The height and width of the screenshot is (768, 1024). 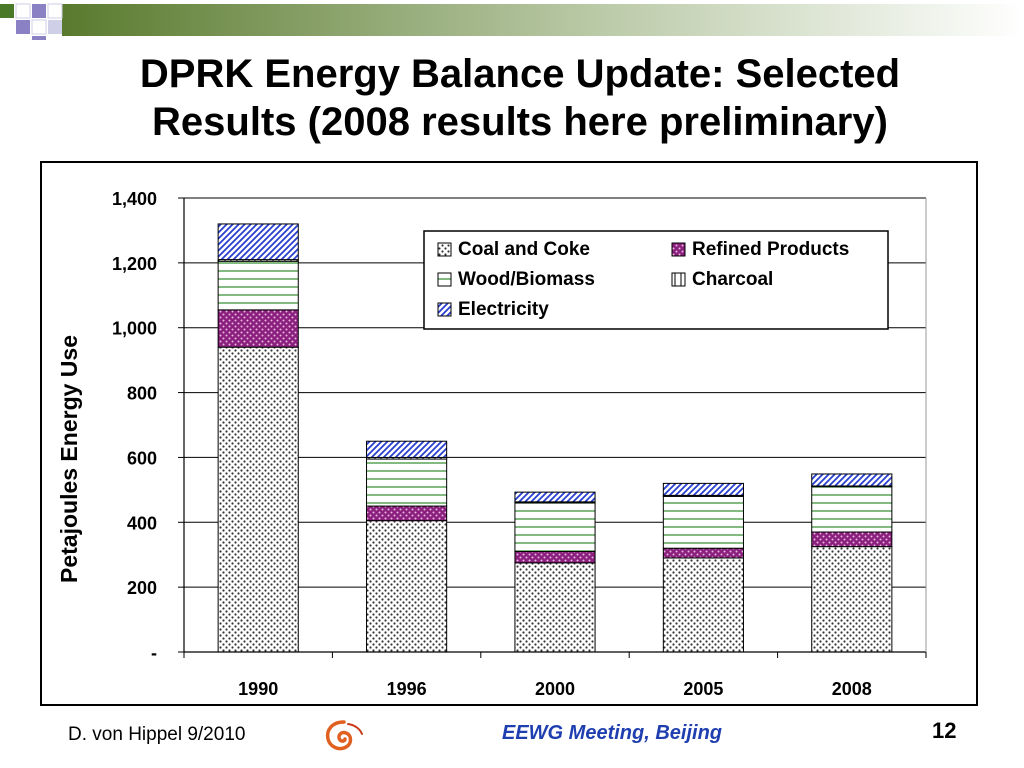 I want to click on legend-label: Coal and Coke, so click(x=524, y=249).